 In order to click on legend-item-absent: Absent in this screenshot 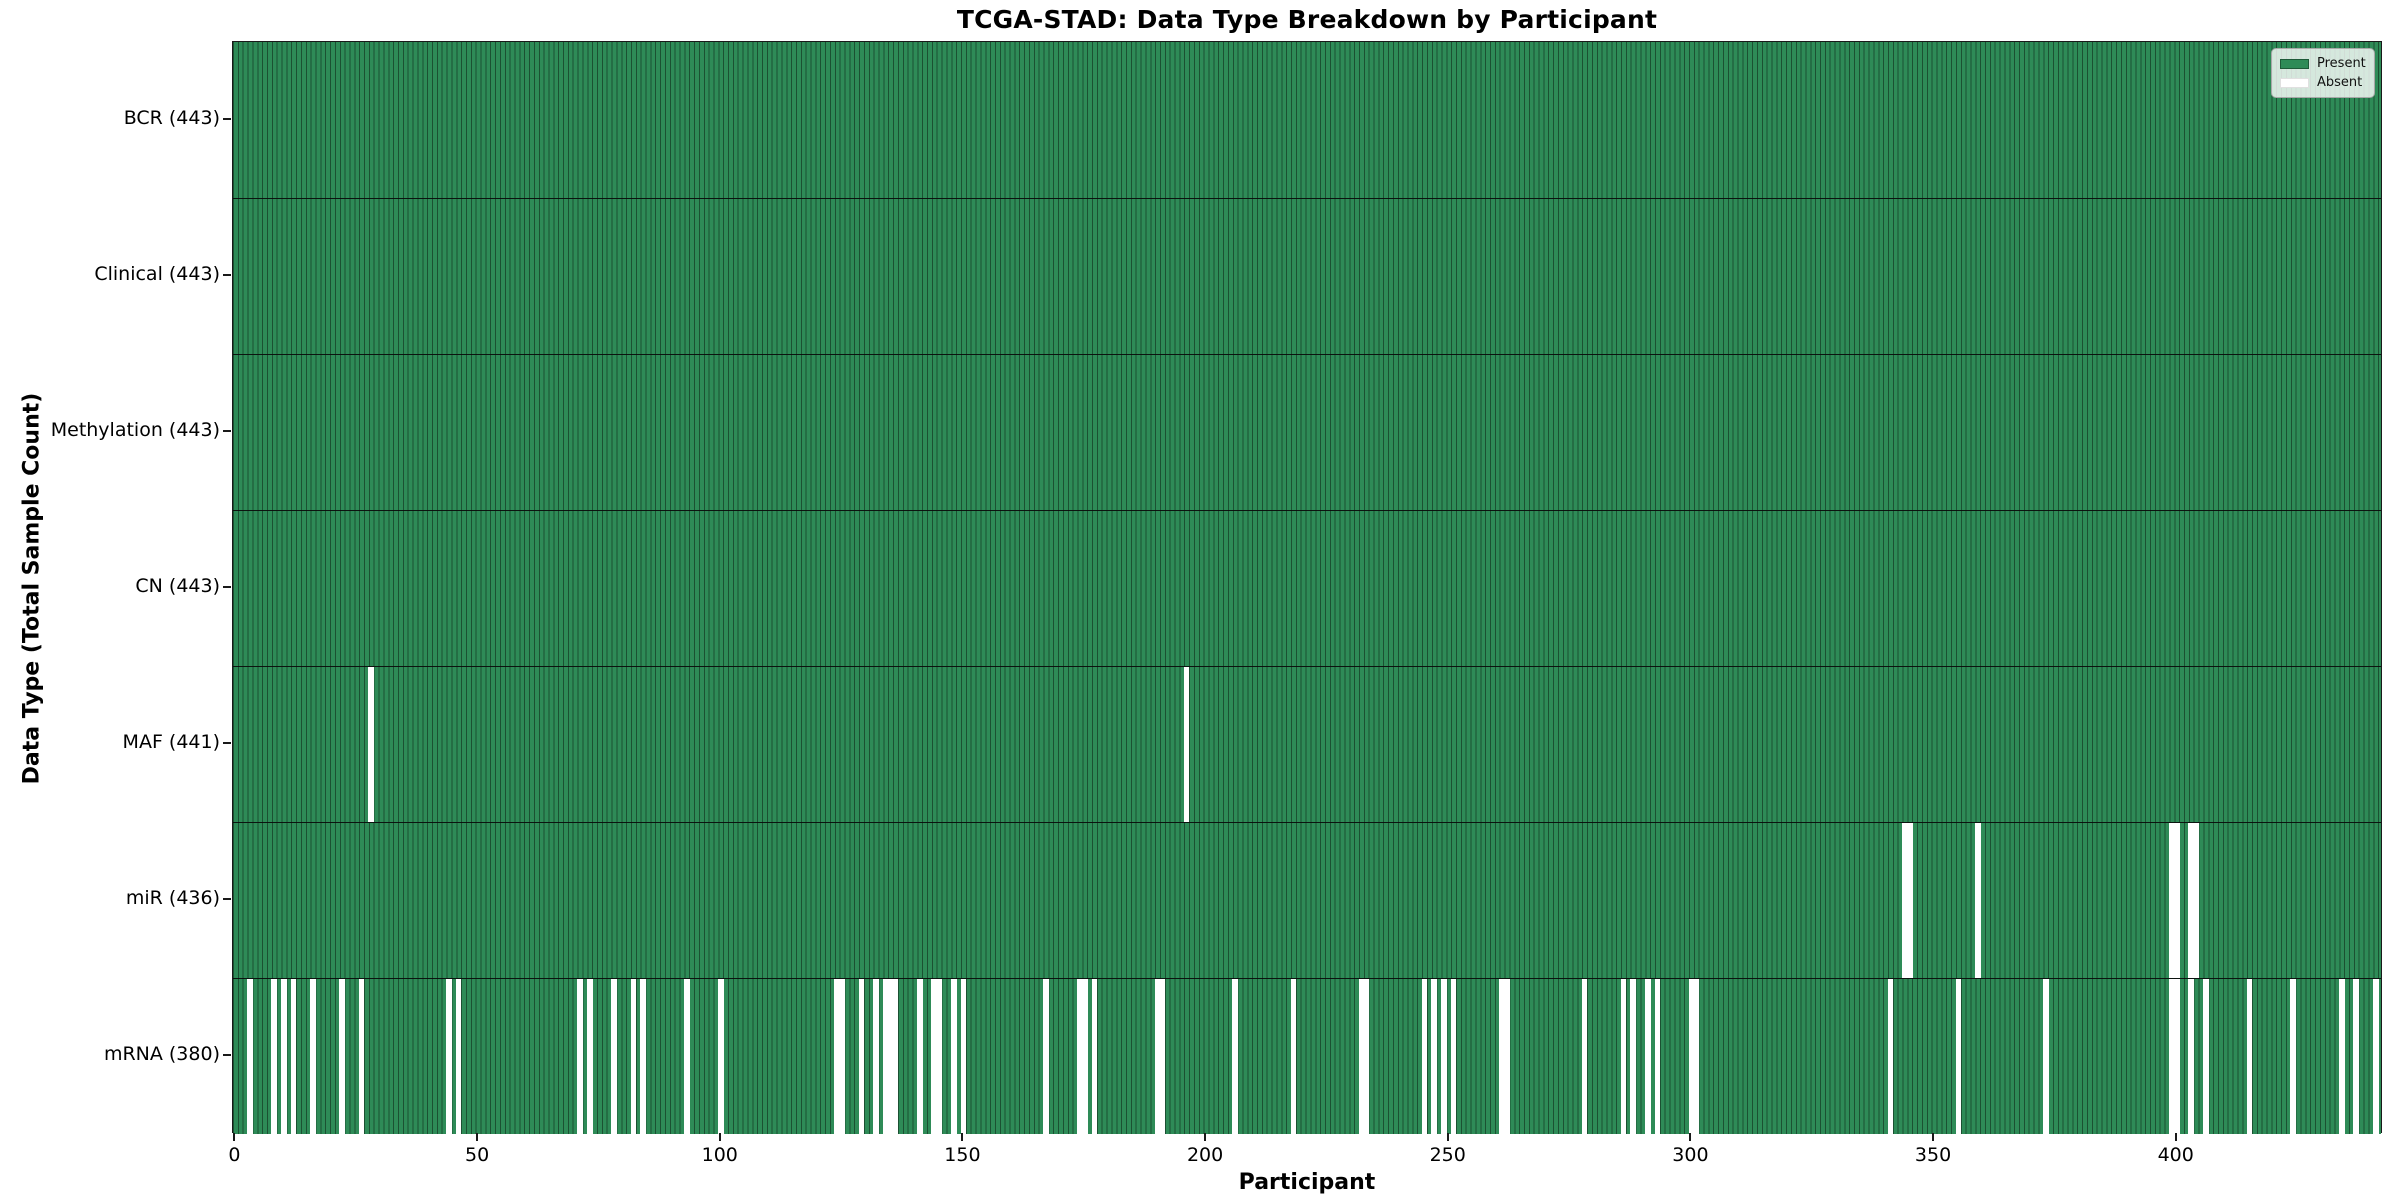, I will do `click(2323, 82)`.